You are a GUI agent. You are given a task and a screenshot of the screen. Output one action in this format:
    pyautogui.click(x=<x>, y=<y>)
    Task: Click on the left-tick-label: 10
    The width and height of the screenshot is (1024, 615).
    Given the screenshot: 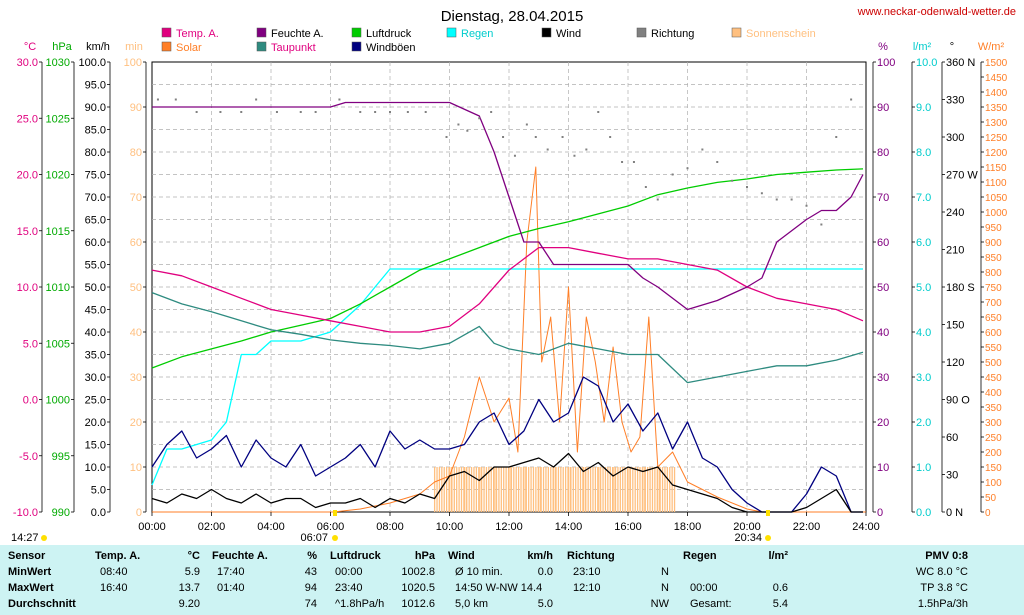 What is the action you would take?
    pyautogui.click(x=136, y=468)
    